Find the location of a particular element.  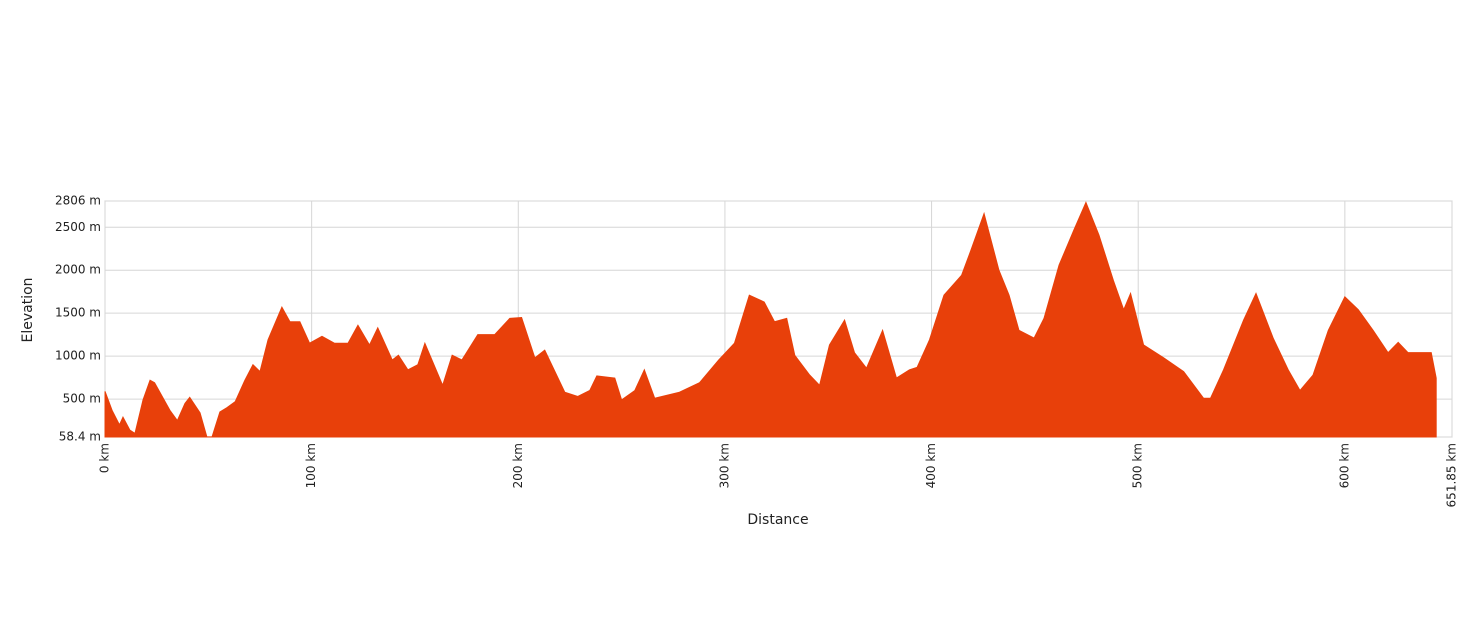

x-tick-label: 300 km is located at coordinates (724, 465).